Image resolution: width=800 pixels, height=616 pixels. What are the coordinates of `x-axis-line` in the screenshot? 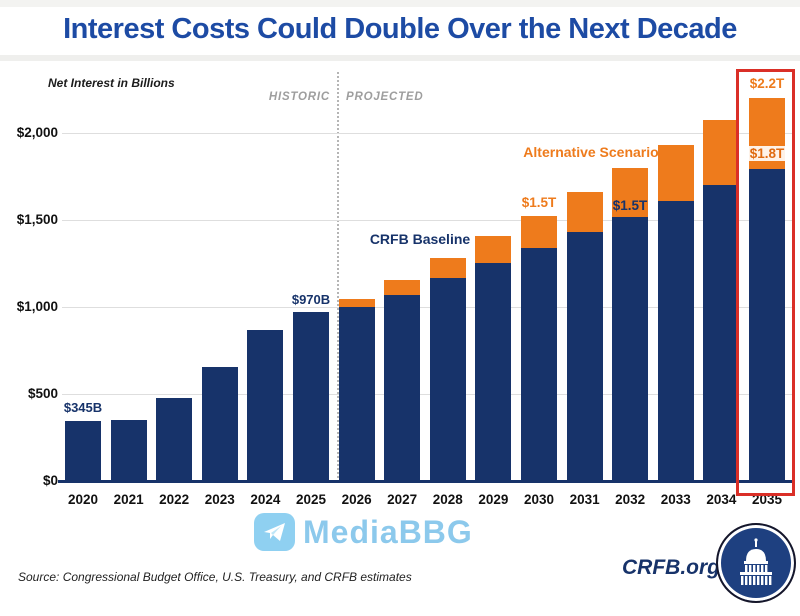 It's located at (425, 481).